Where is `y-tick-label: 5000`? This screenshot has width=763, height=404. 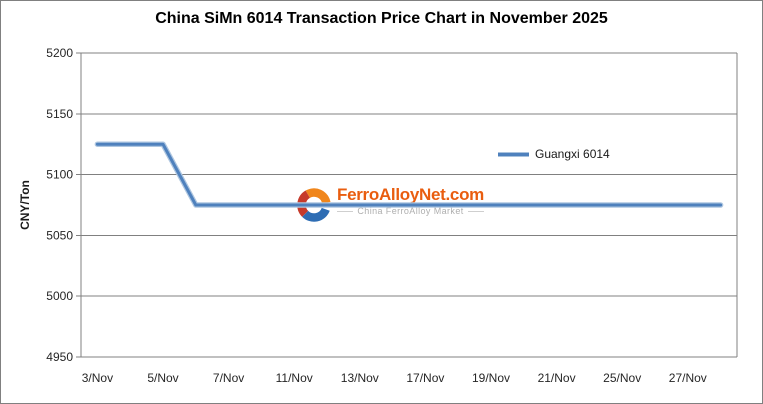
y-tick-label: 5000 is located at coordinates (59, 296).